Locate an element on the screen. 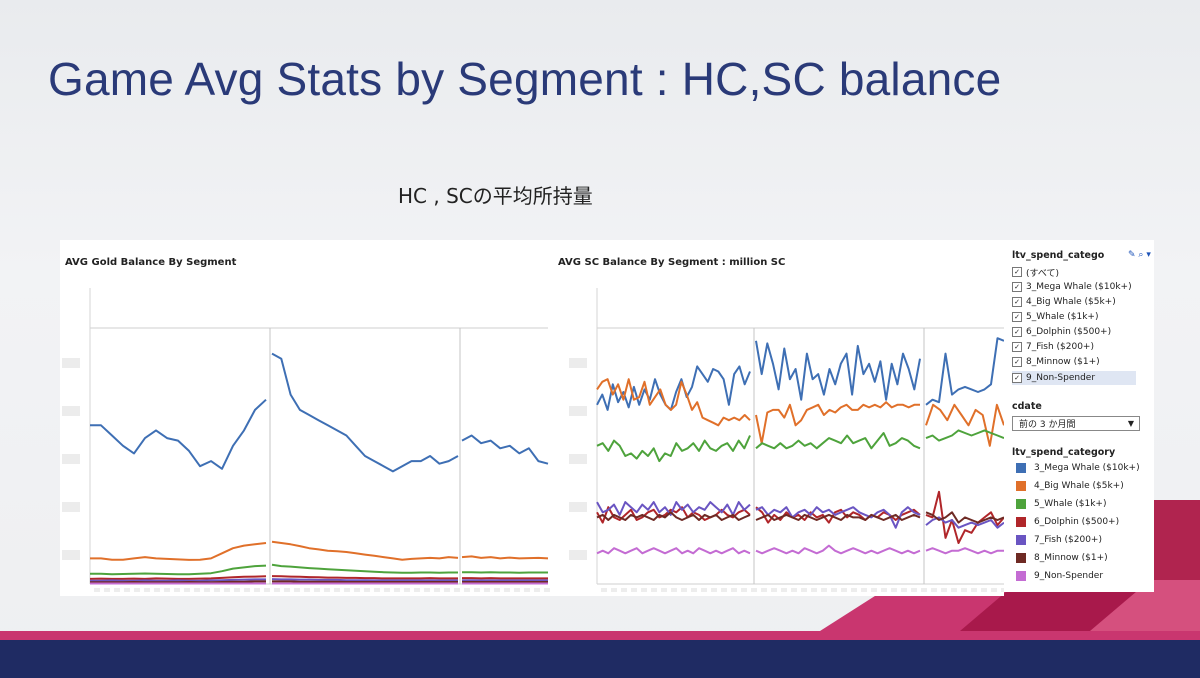  legend-item: 8_Minnow ($1+) is located at coordinates (1062, 558).